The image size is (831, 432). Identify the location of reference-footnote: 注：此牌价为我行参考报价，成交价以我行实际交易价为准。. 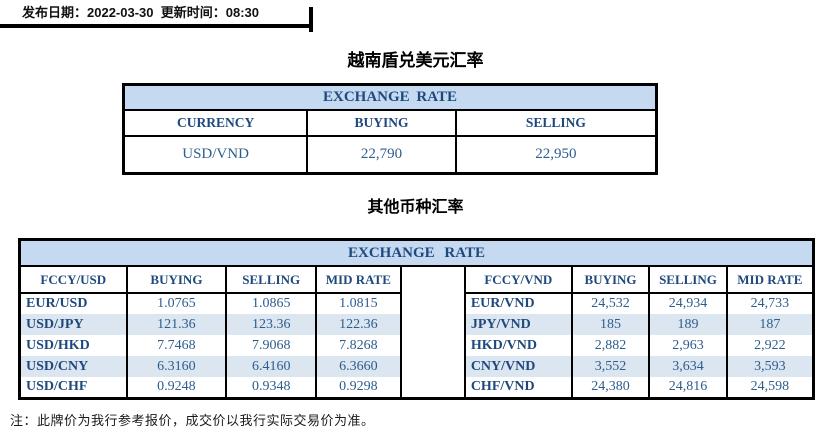
(192, 420).